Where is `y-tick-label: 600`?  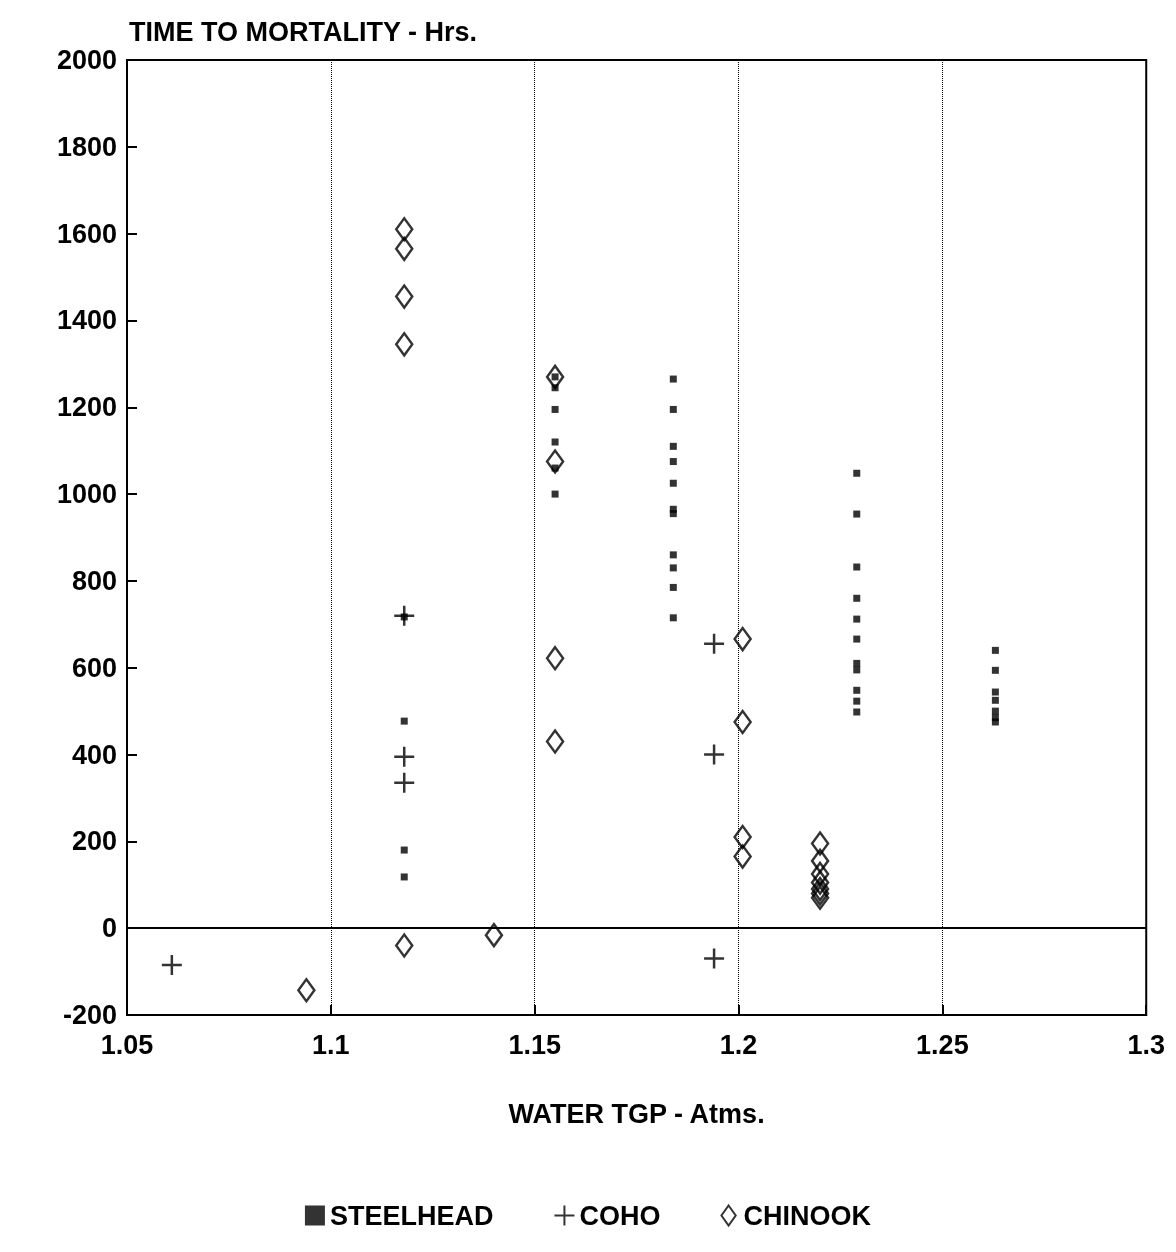
y-tick-label: 600 is located at coordinates (94, 667).